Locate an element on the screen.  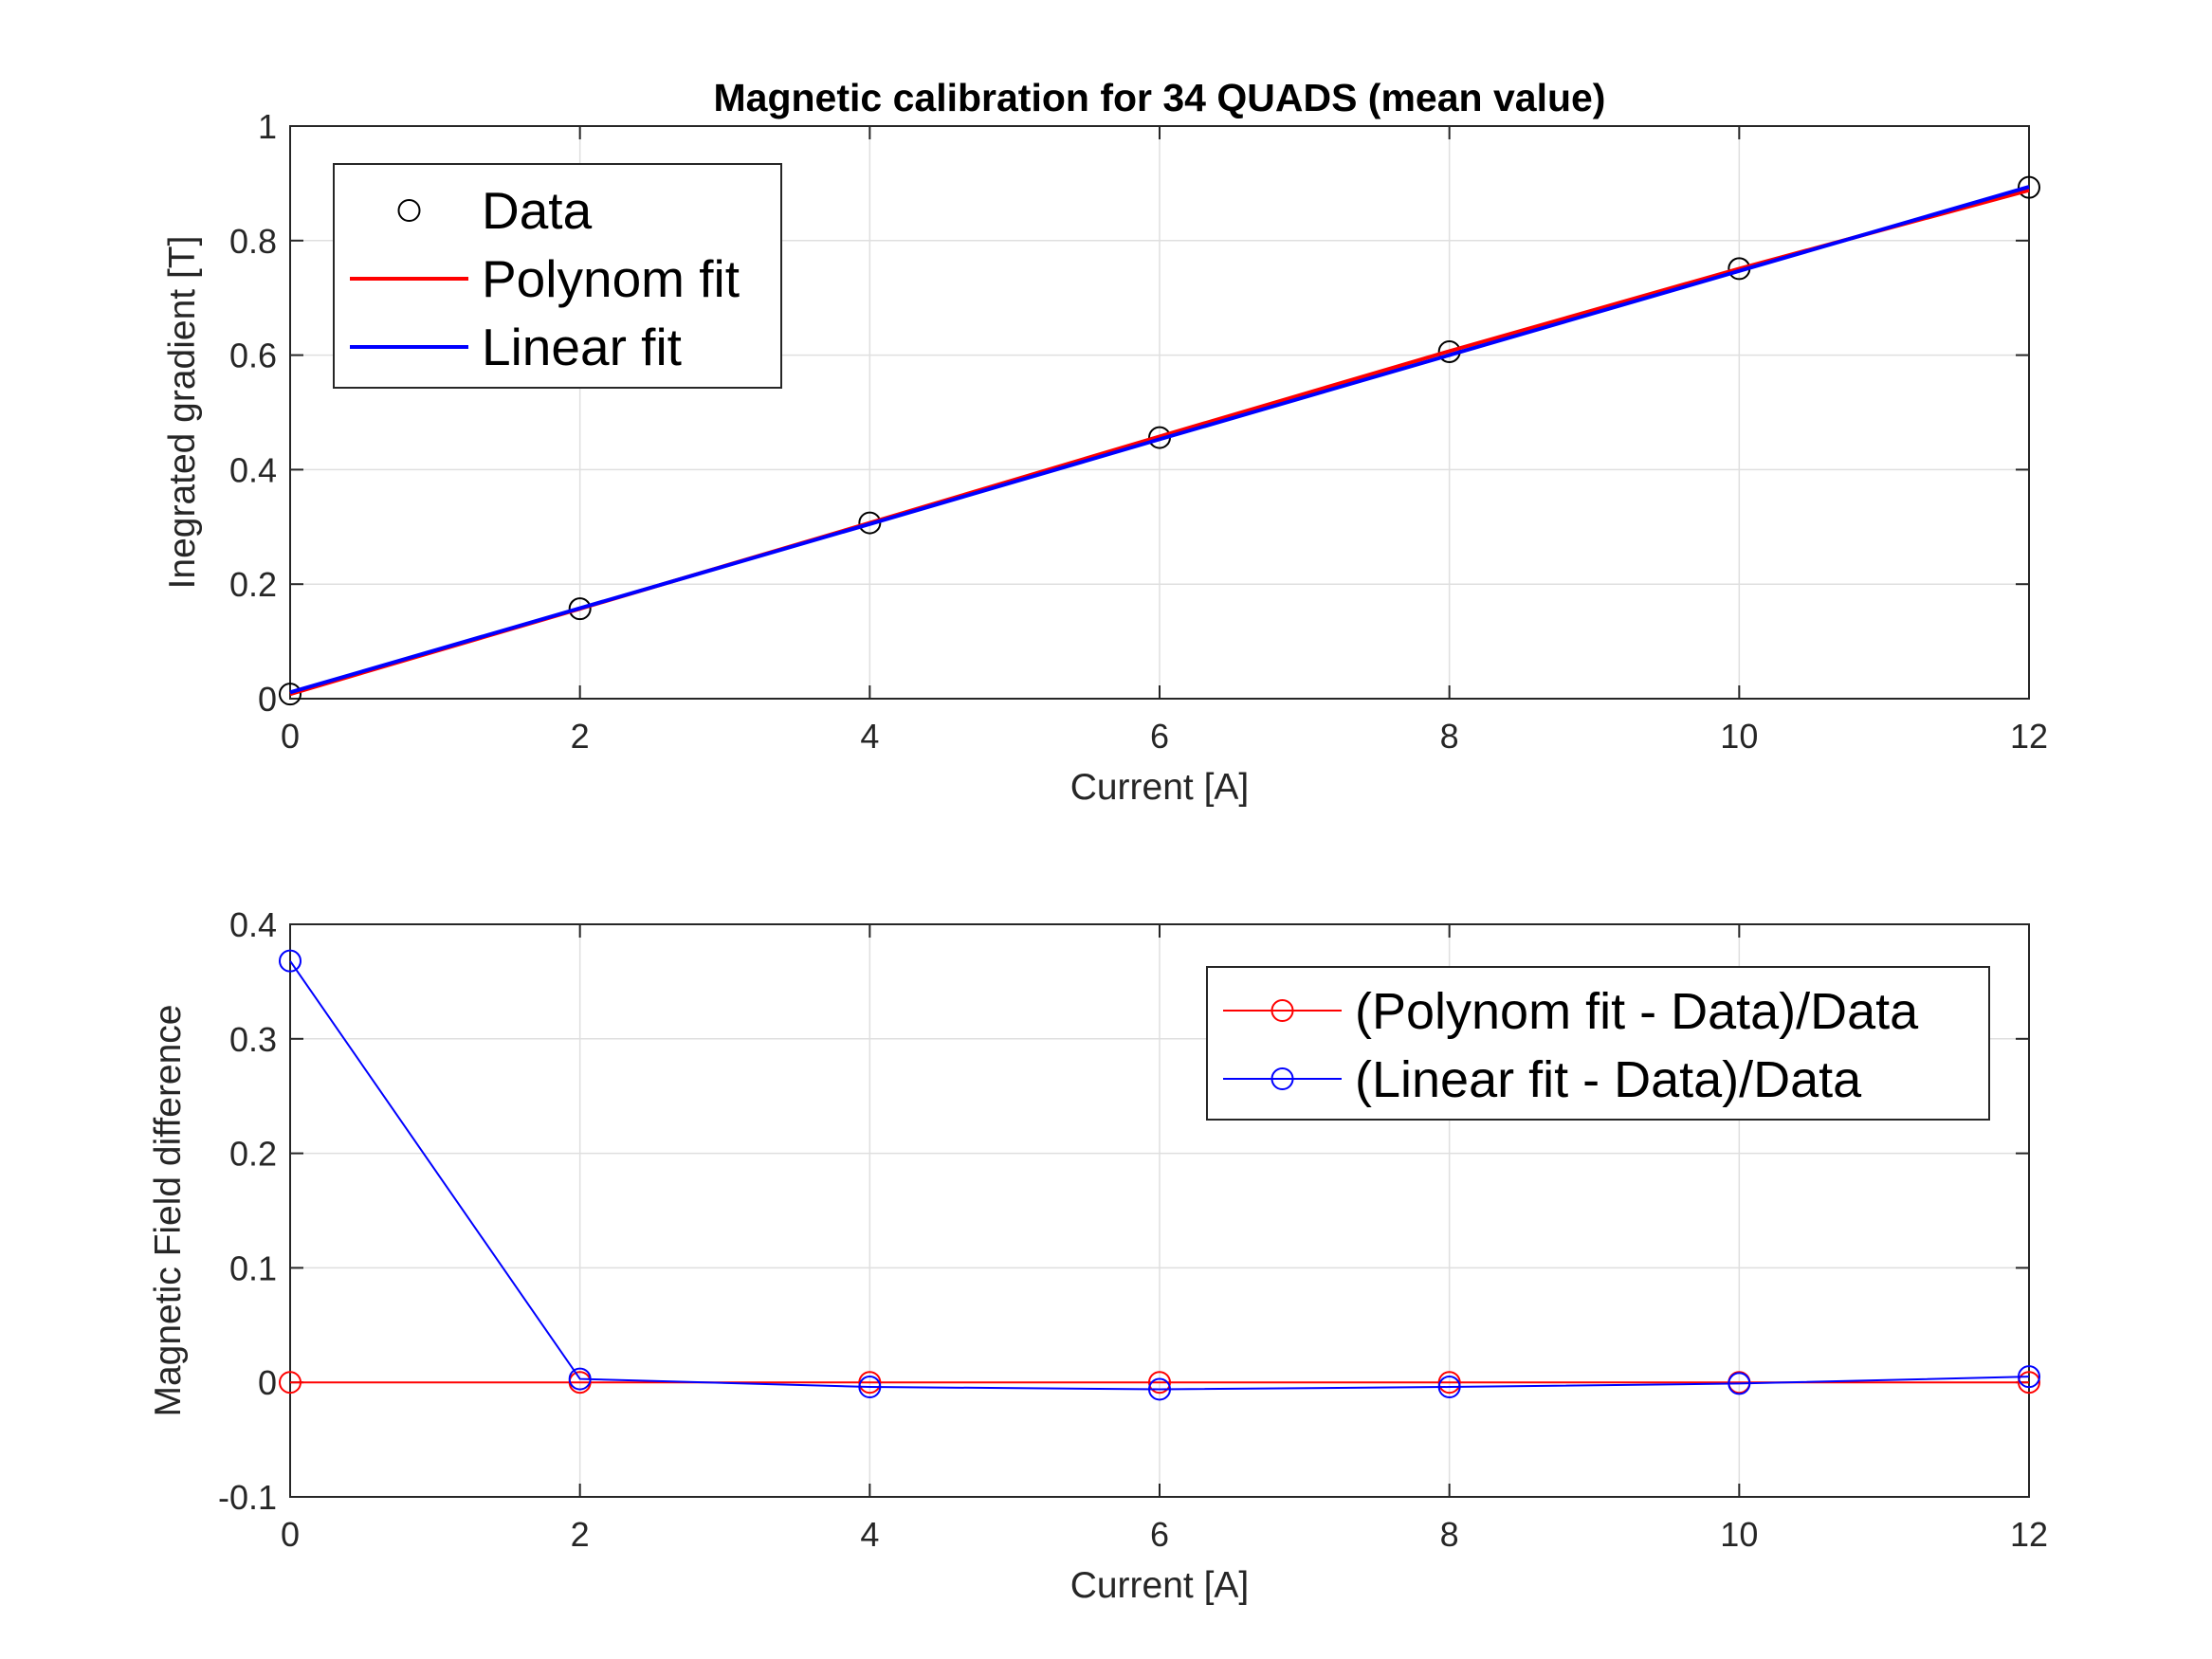
legend-label: (Polynom fit - Data)/Data is located at coordinates (1637, 1011).